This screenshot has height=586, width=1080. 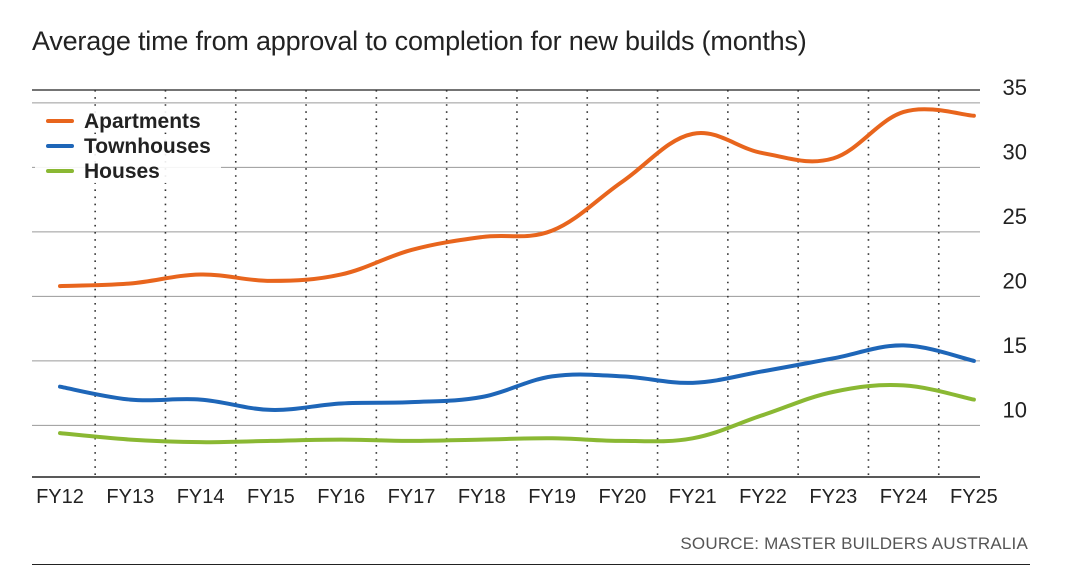 I want to click on bottom-divider, so click(x=531, y=564).